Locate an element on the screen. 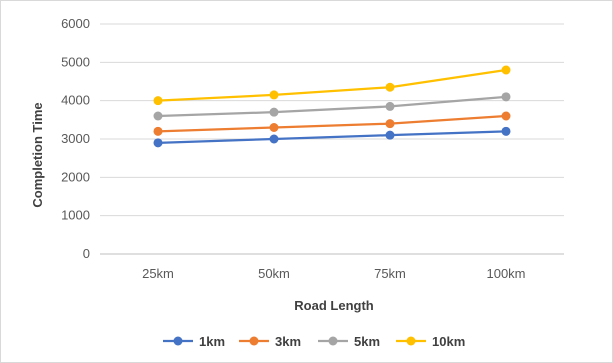 The width and height of the screenshot is (613, 363). series-1km is located at coordinates (332, 137).